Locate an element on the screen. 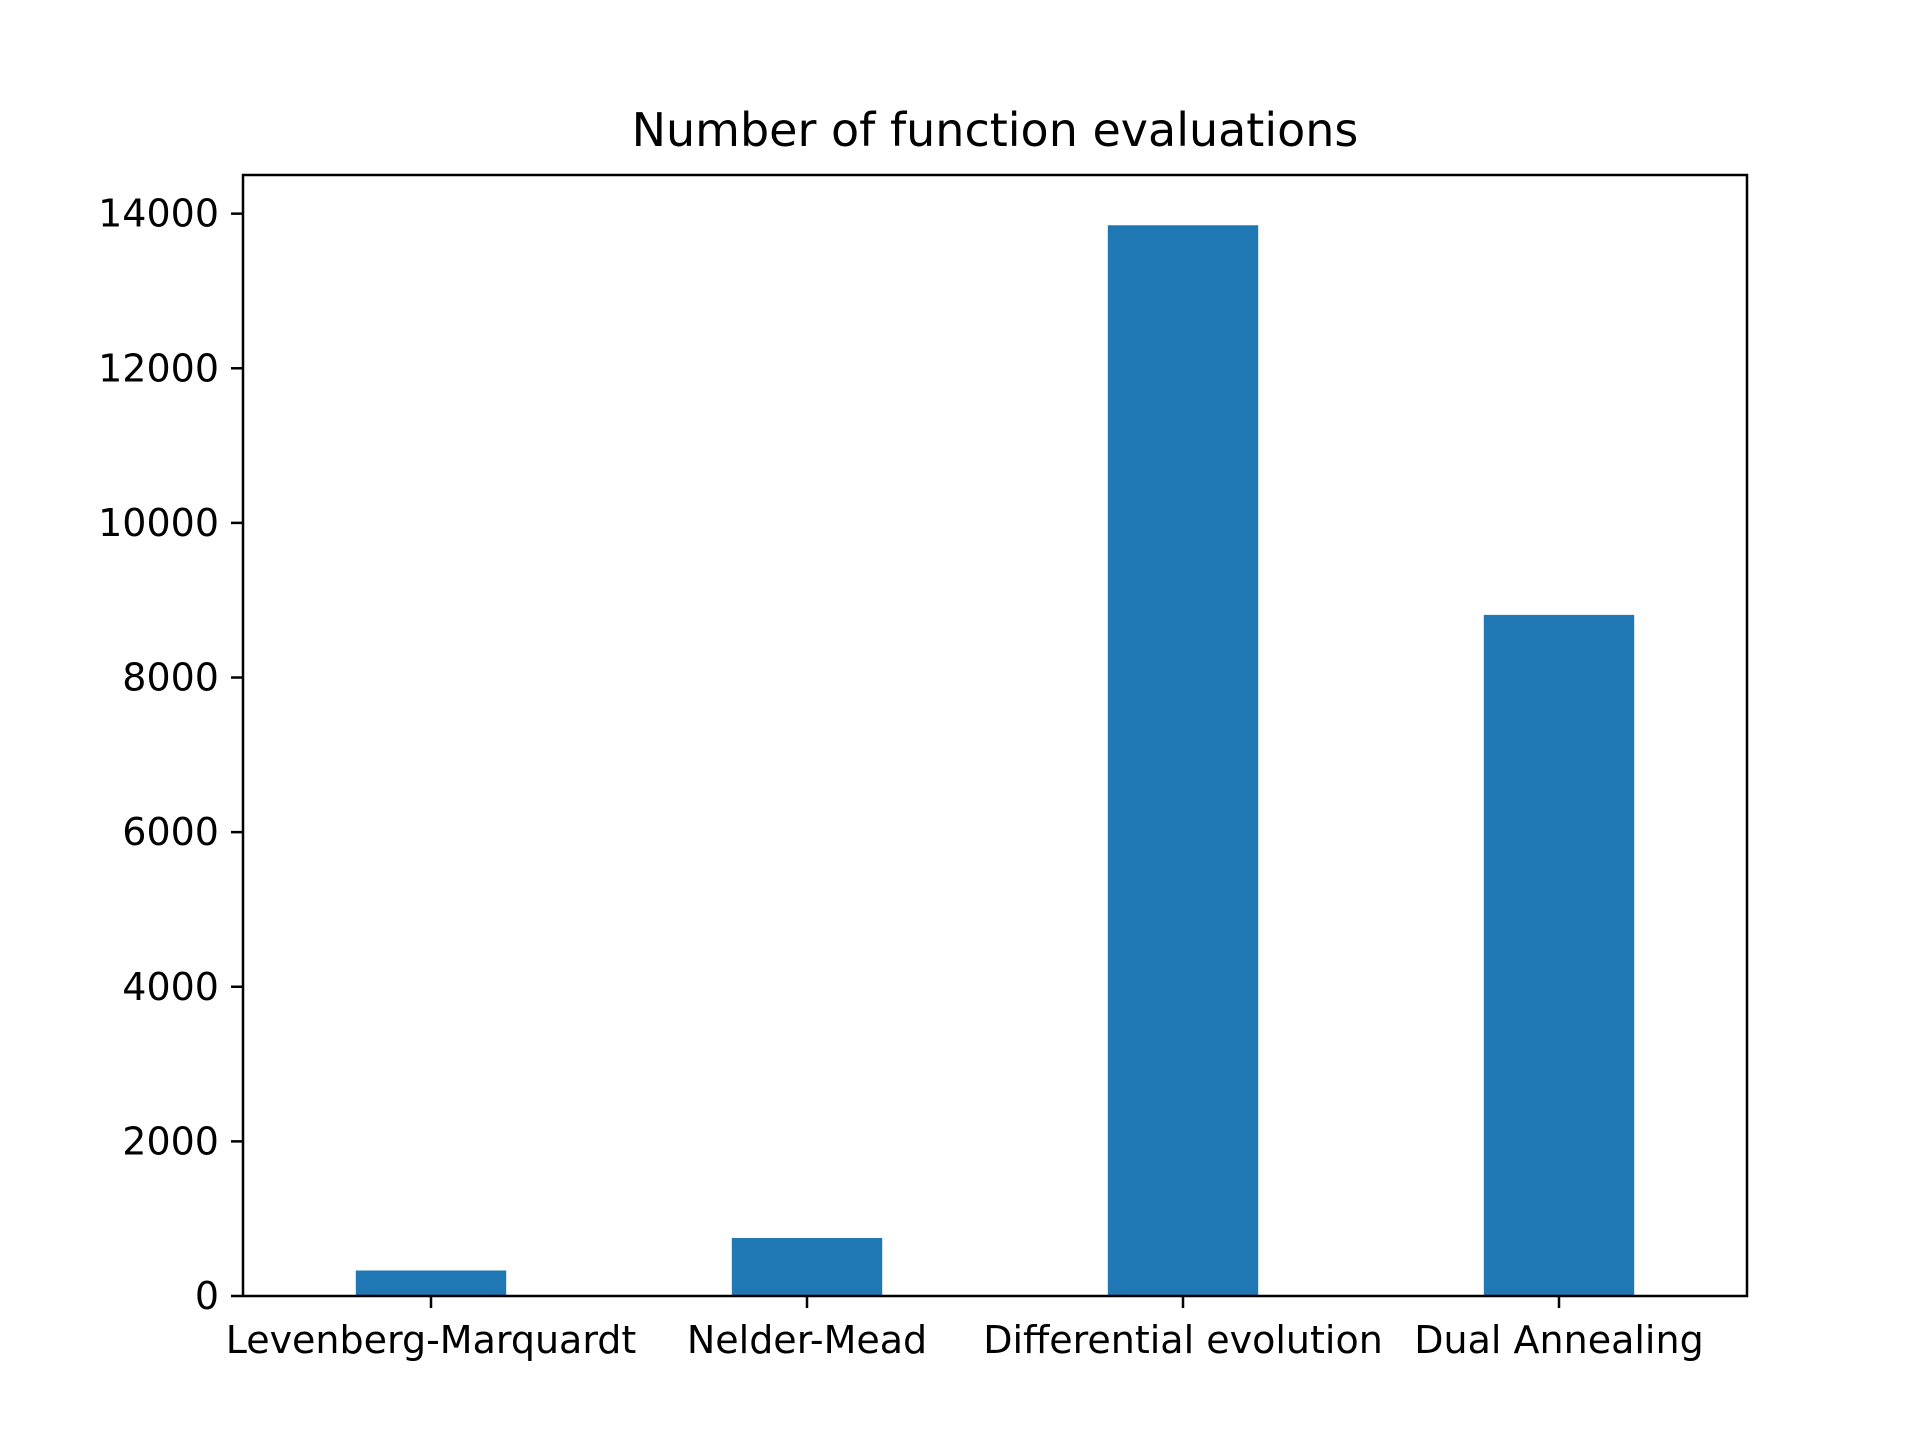 This screenshot has height=1440, width=1920. x-tick-label-3: Dual Annealing is located at coordinates (1558, 1340).